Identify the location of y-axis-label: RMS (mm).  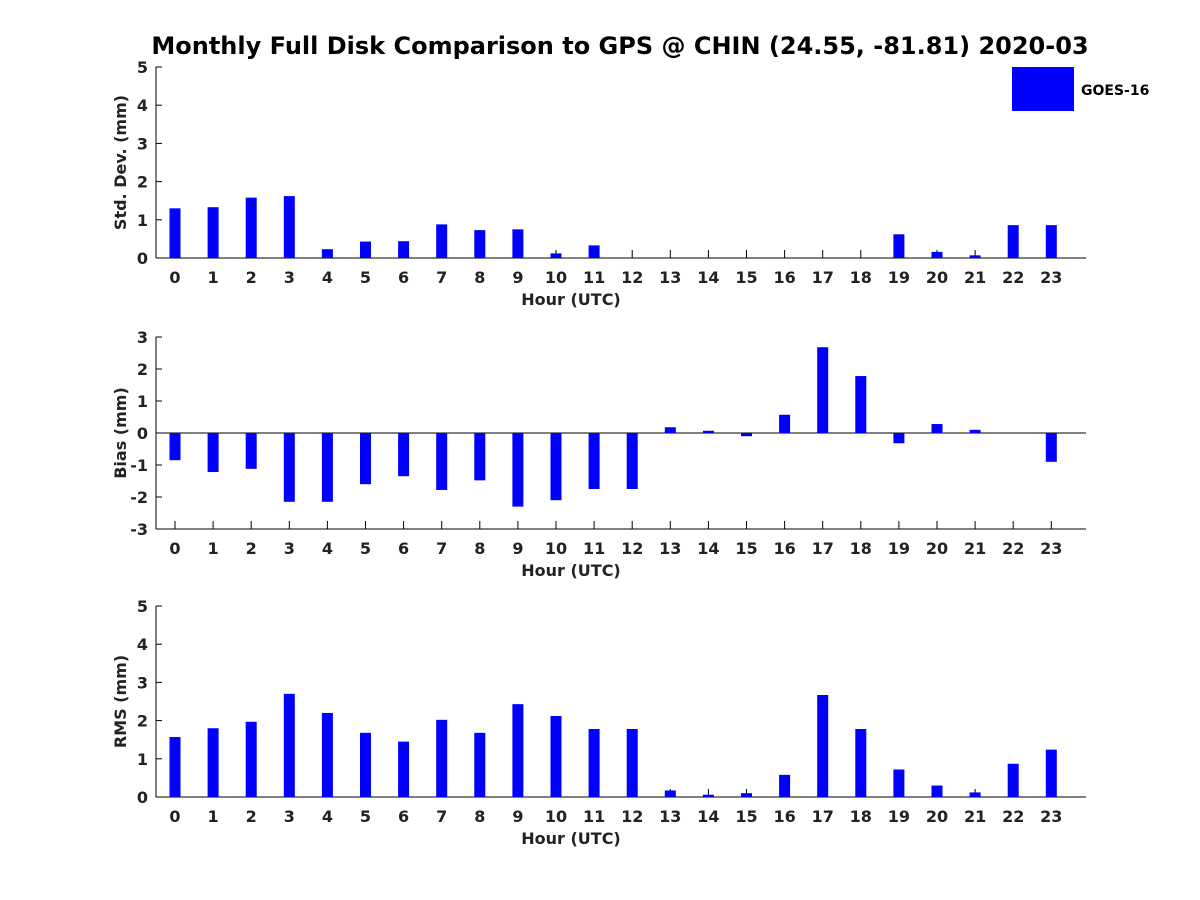
(120, 701).